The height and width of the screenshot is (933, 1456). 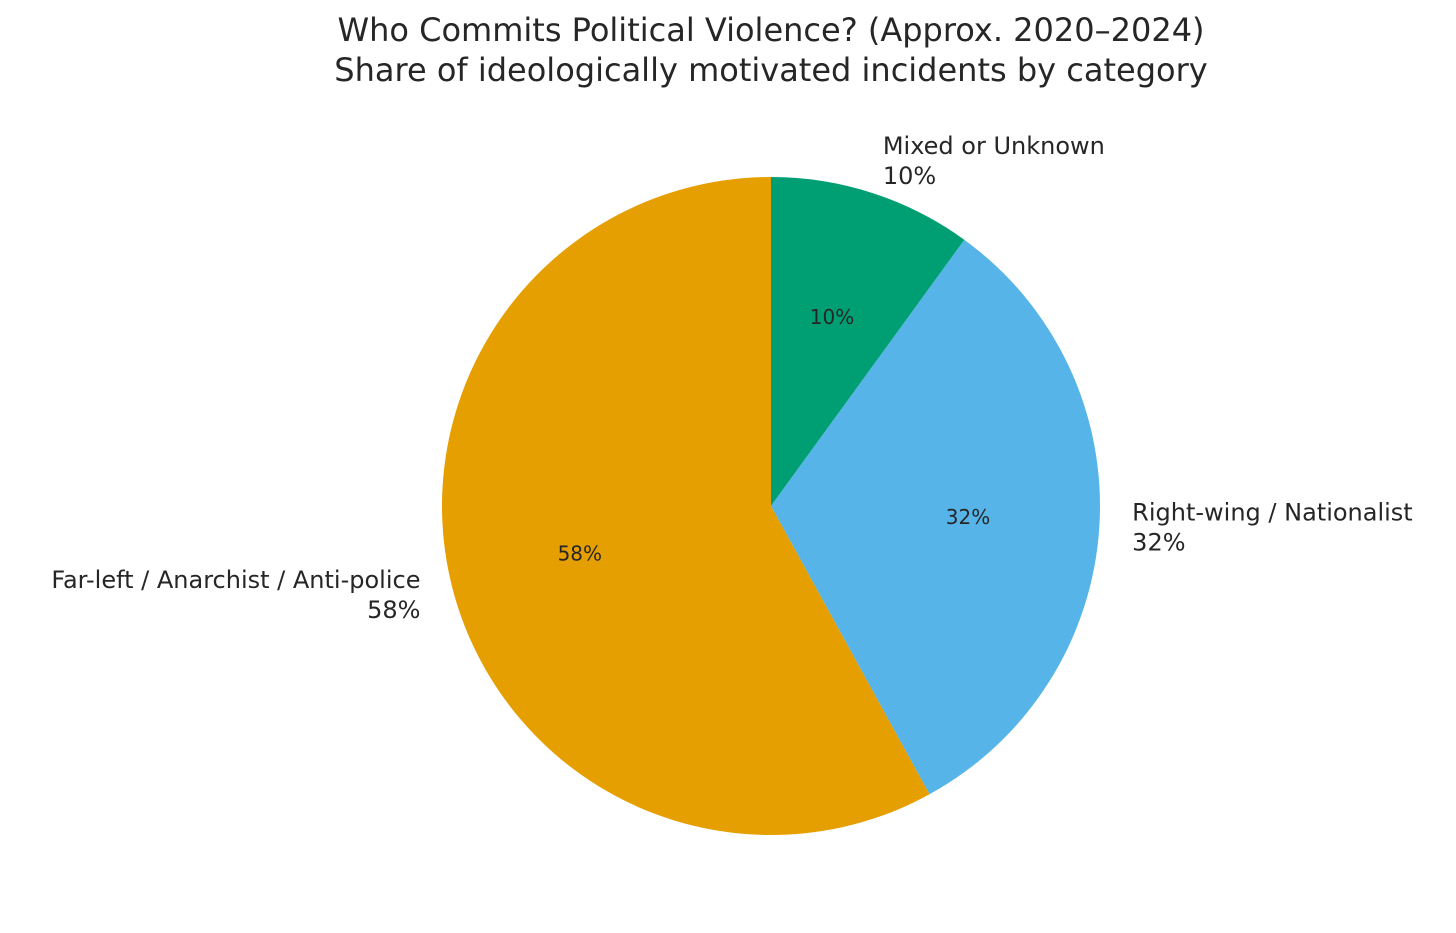 What do you see at coordinates (393, 610) in the screenshot?
I see `slice-value: 58%` at bounding box center [393, 610].